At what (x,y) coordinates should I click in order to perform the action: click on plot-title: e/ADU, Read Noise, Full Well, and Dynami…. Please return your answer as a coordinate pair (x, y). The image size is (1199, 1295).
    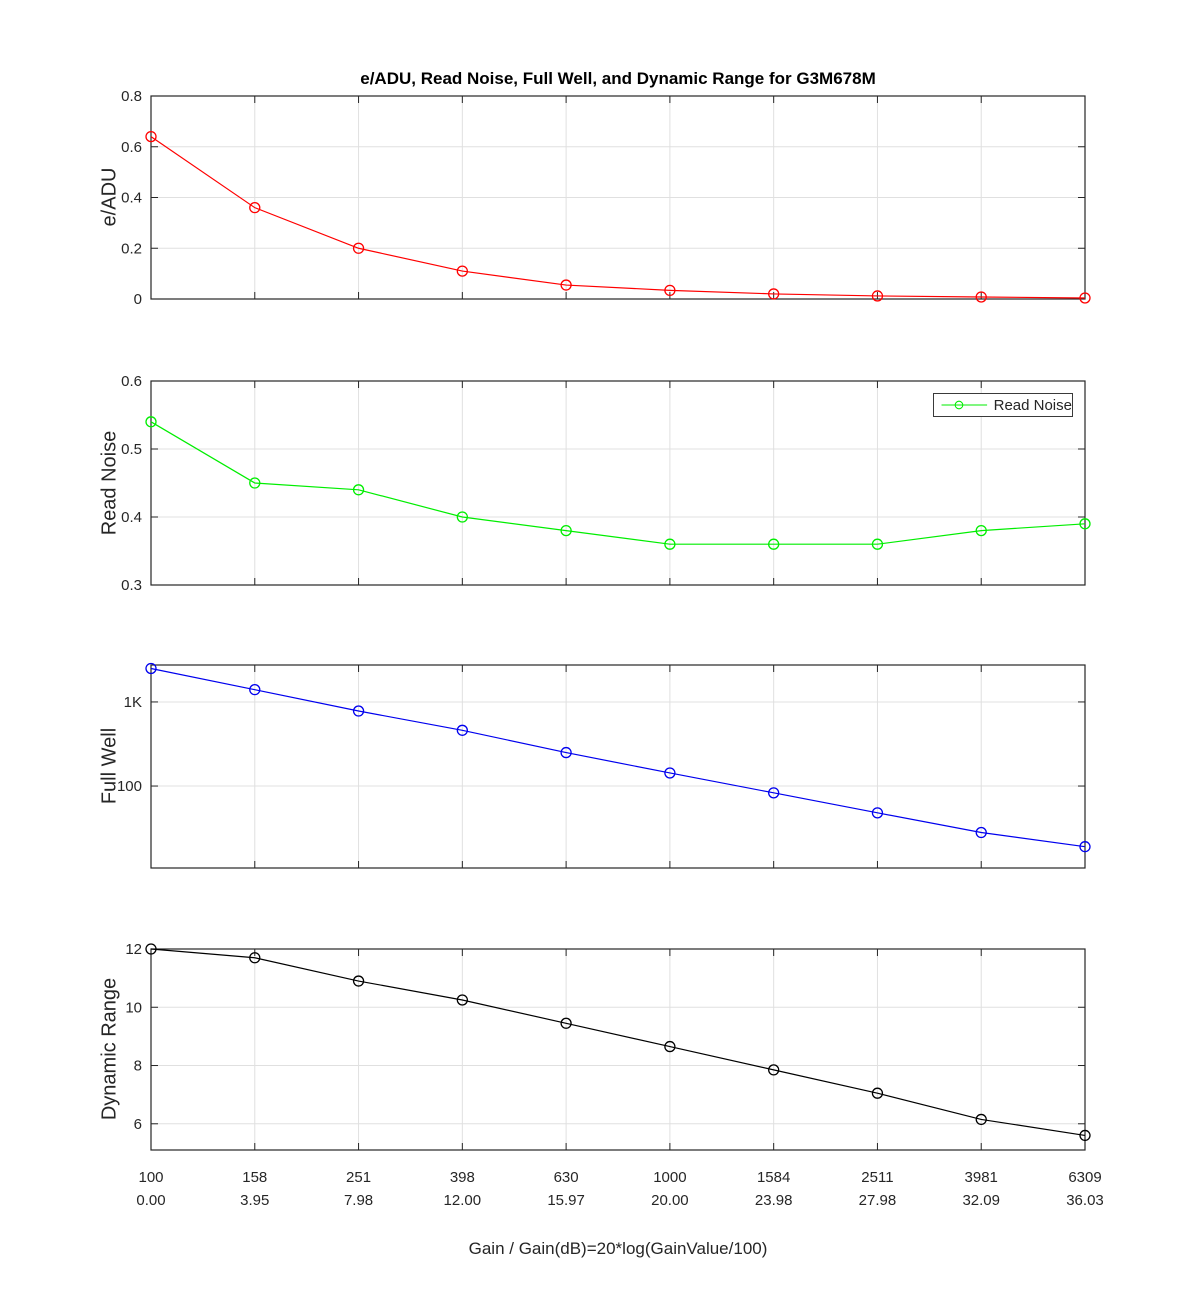
    Looking at the image, I should click on (618, 78).